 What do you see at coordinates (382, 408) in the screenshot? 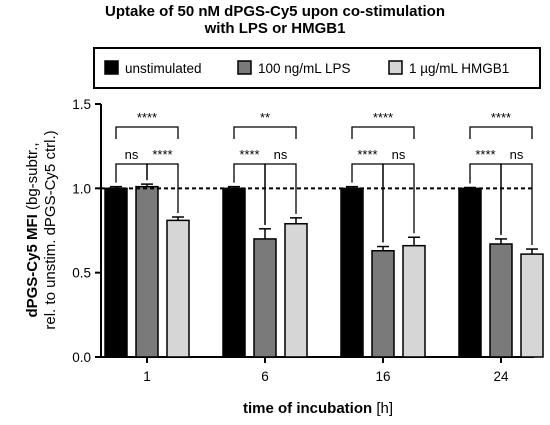
I see `x-axis-label-unit: [h]` at bounding box center [382, 408].